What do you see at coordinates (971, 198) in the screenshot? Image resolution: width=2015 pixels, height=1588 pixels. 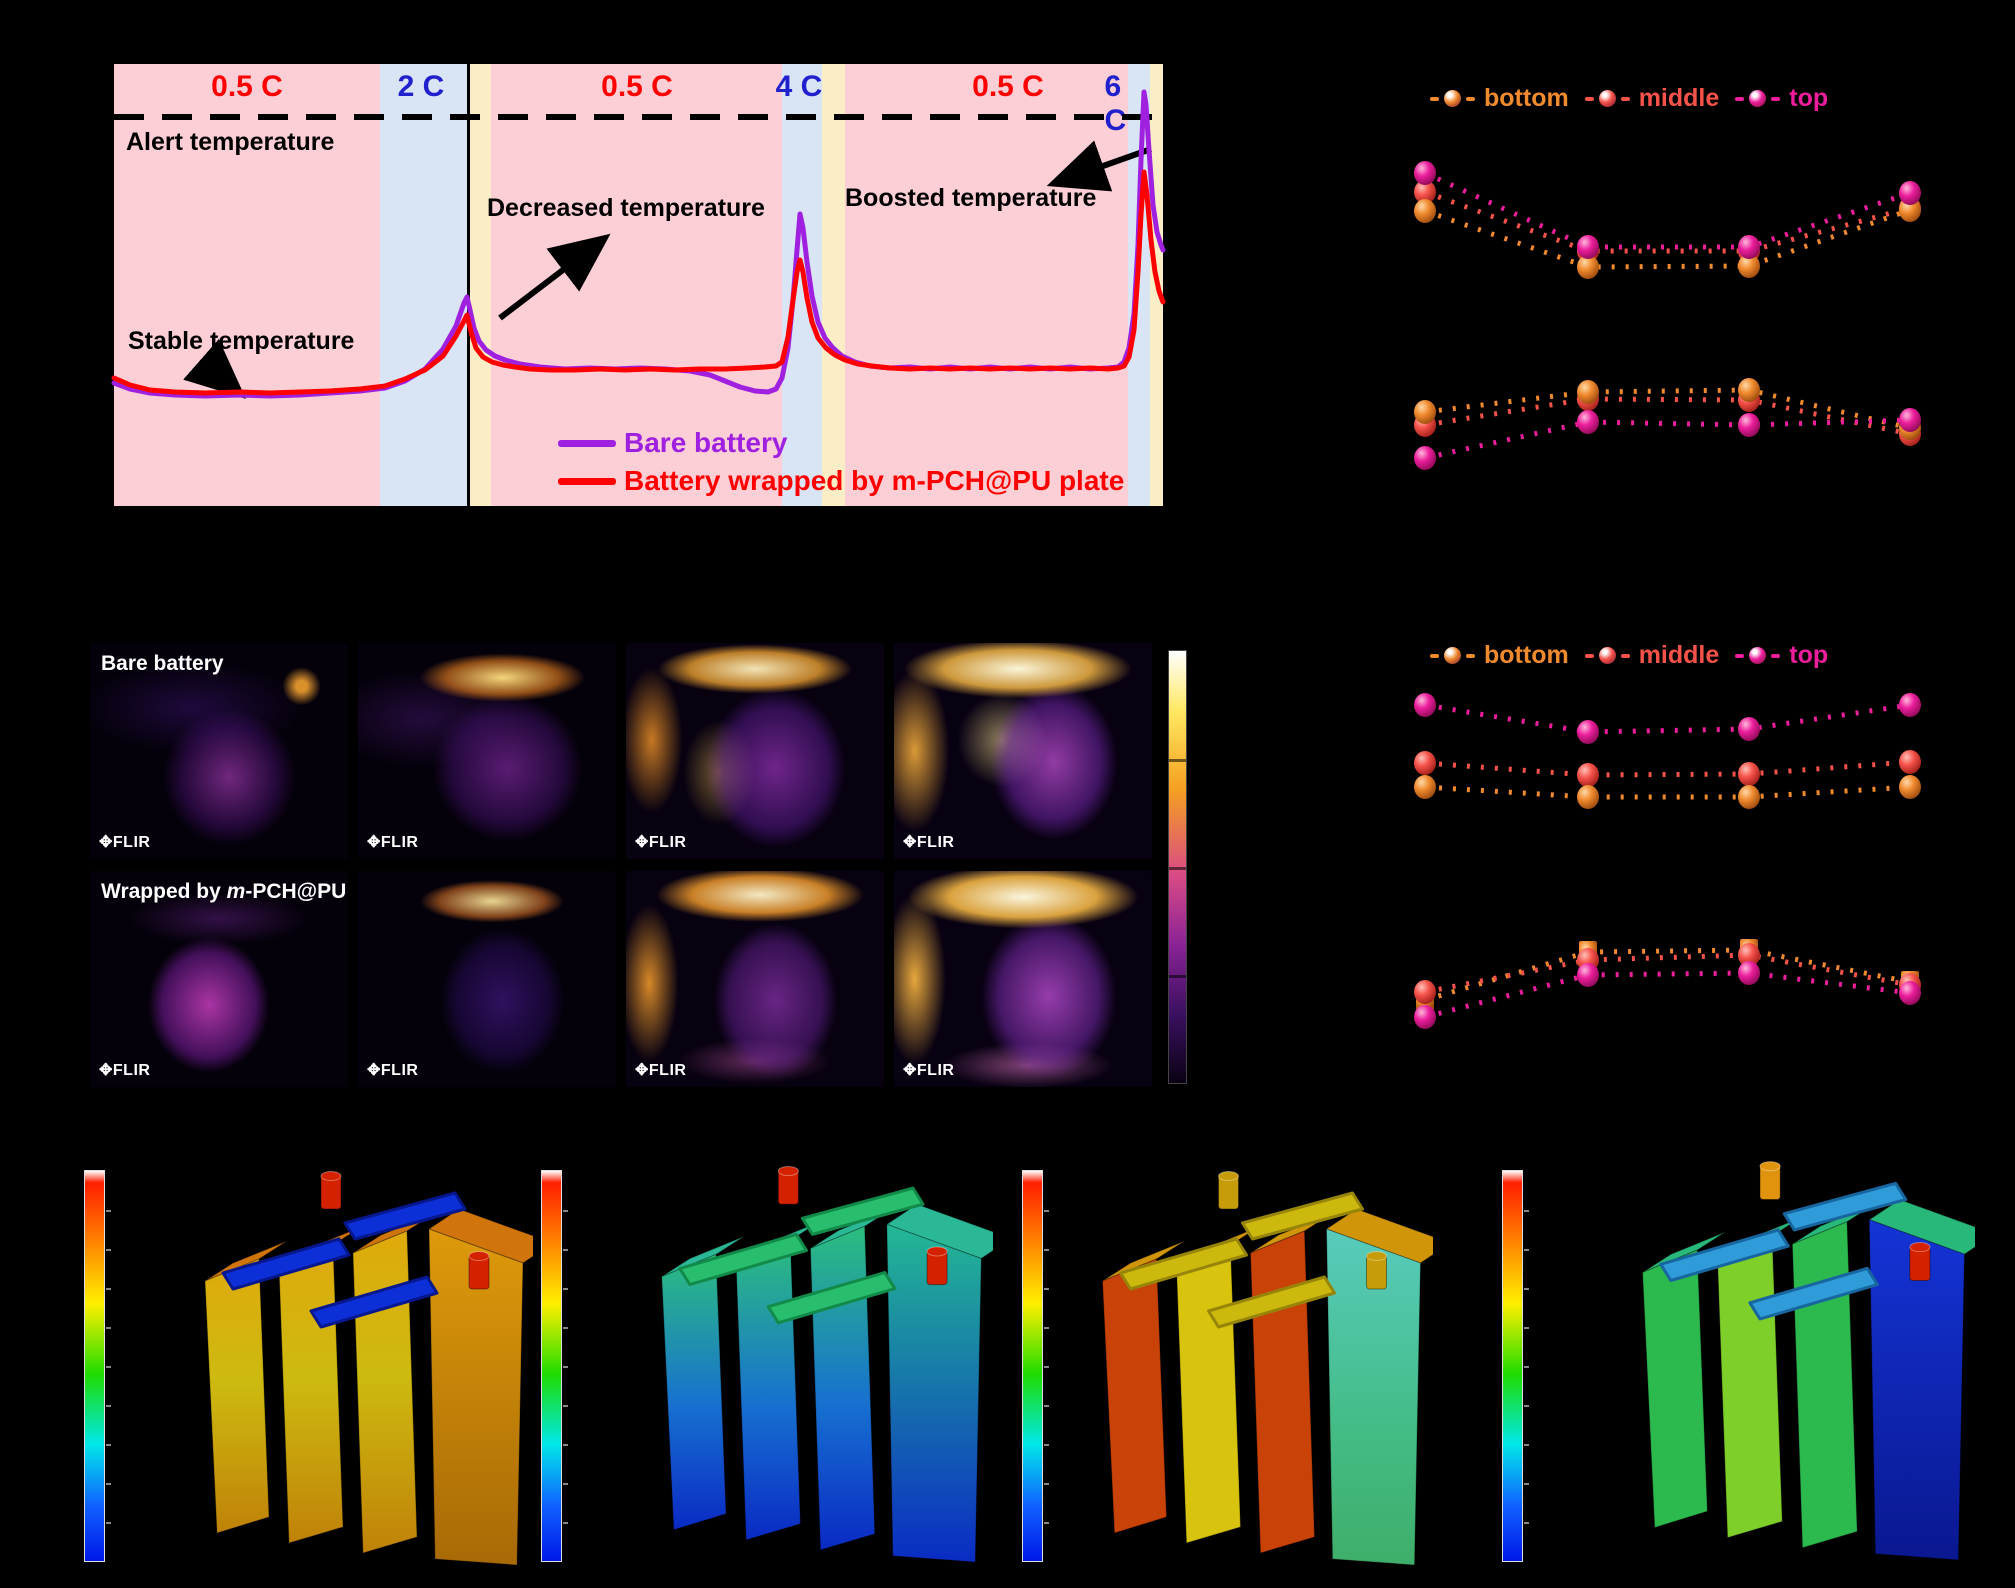 I see `annotation-label-2: Boosted temperature` at bounding box center [971, 198].